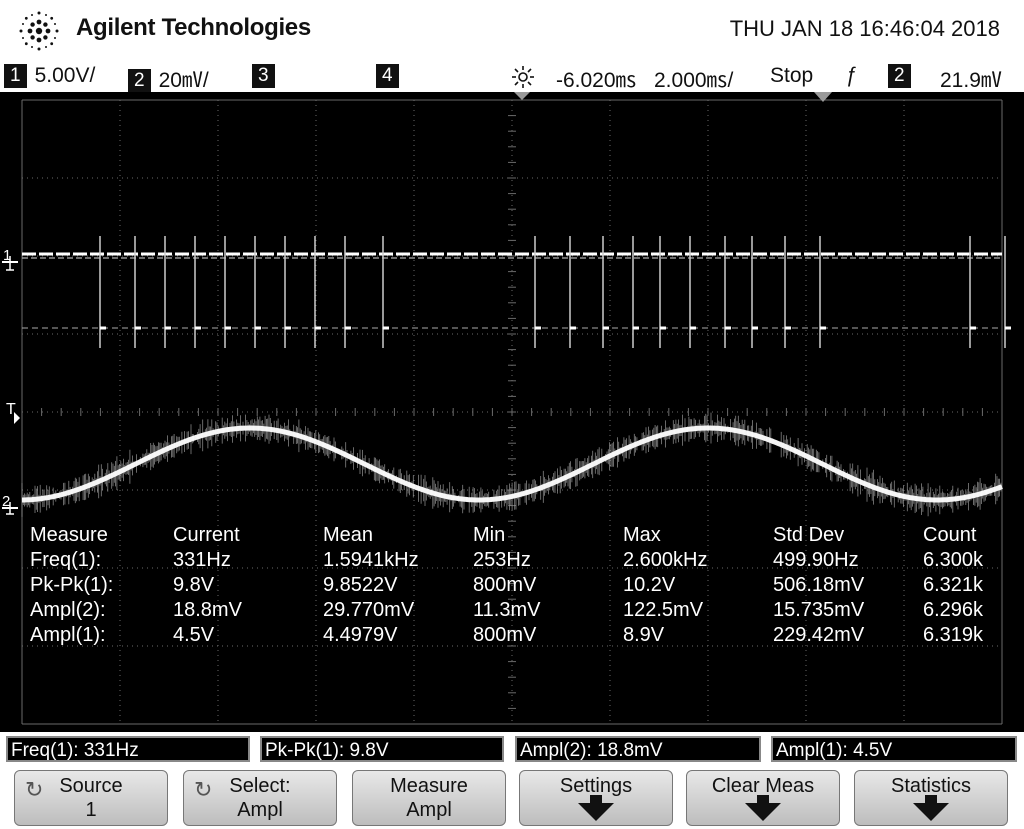 This screenshot has height=829, width=1024. Describe the element at coordinates (39, 31) in the screenshot. I see `agilent-spark-icon` at that location.